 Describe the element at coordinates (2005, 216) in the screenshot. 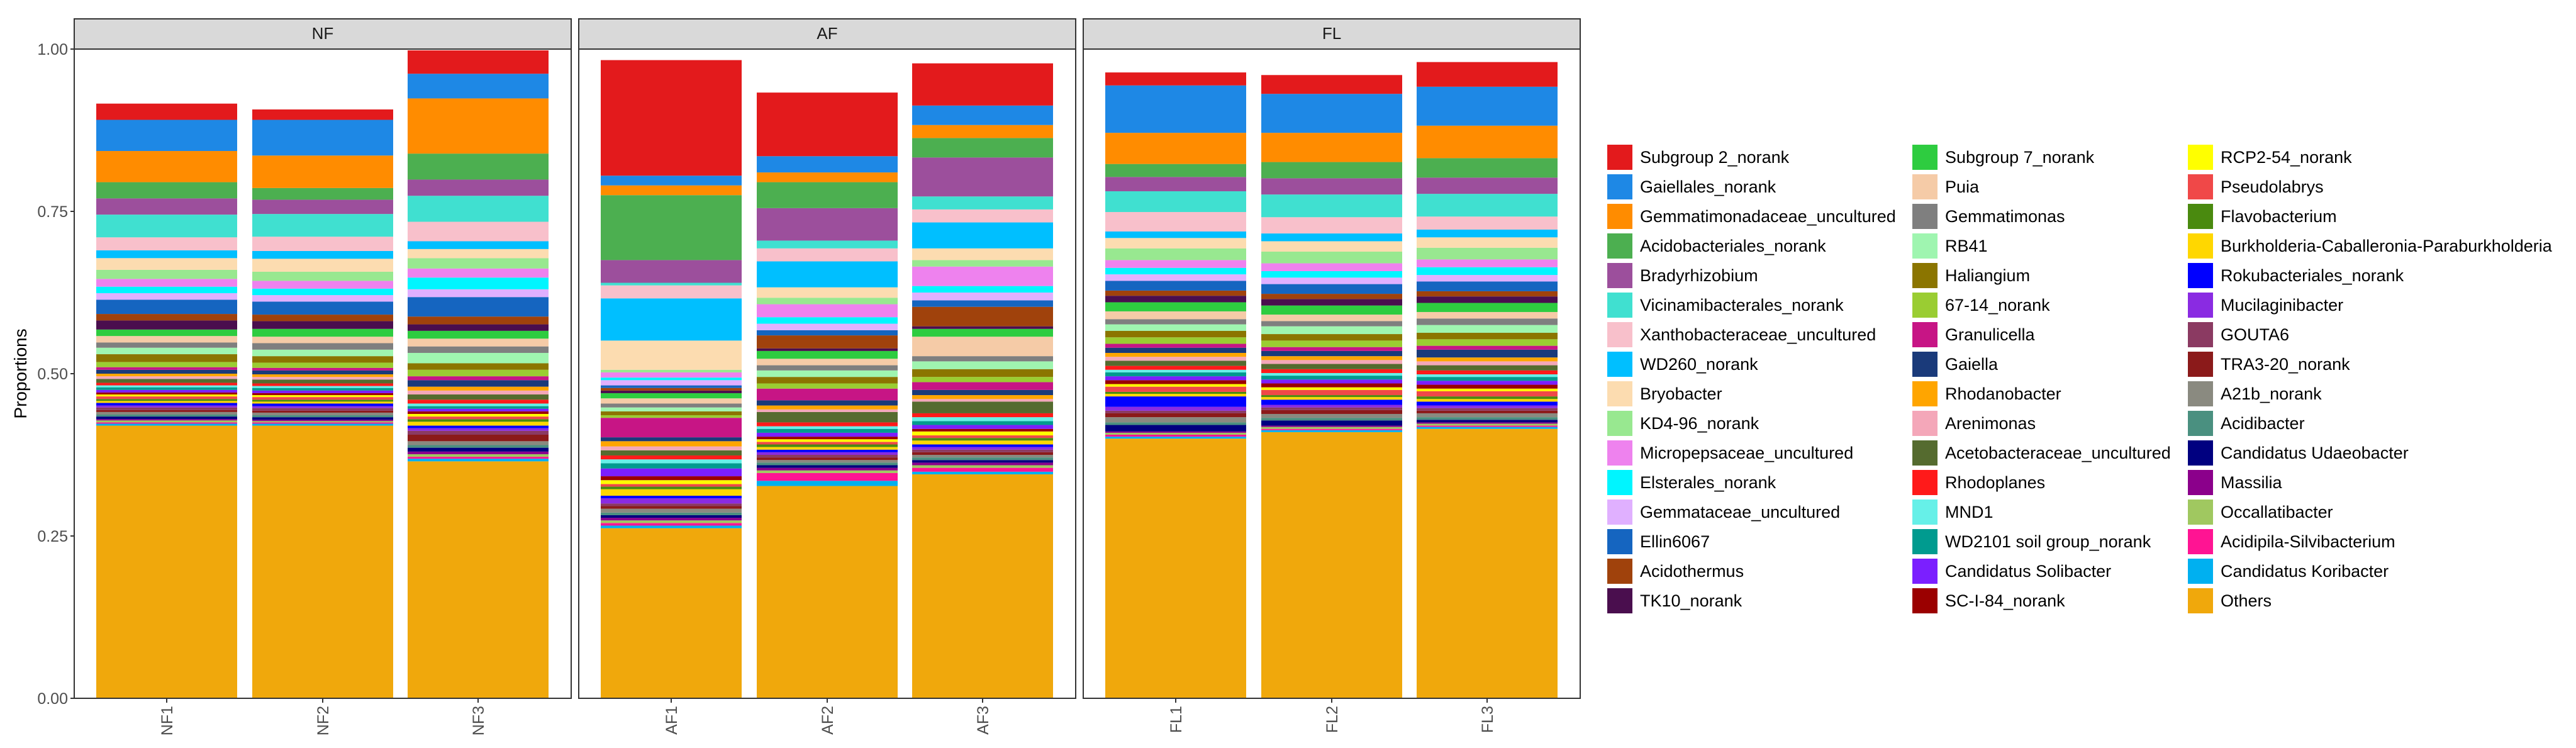

I see `legend-label: Gemmatimonas` at that location.